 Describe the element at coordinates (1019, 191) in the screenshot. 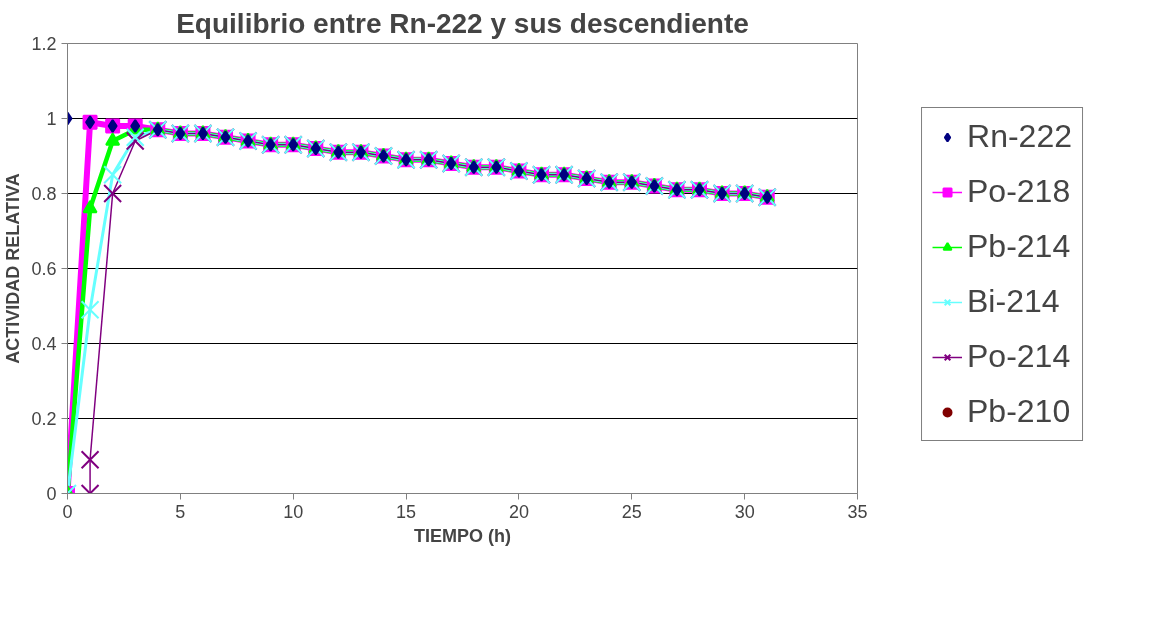

I see `legend-label: Po-218` at that location.